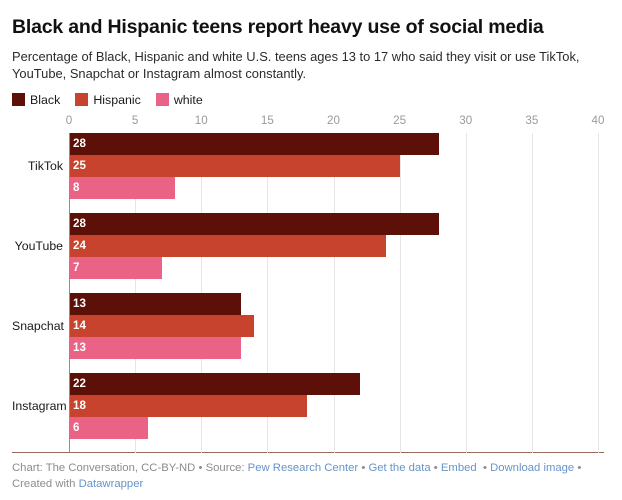 The width and height of the screenshot is (622, 500). I want to click on footer-get-data-link: Get the data, so click(399, 467).